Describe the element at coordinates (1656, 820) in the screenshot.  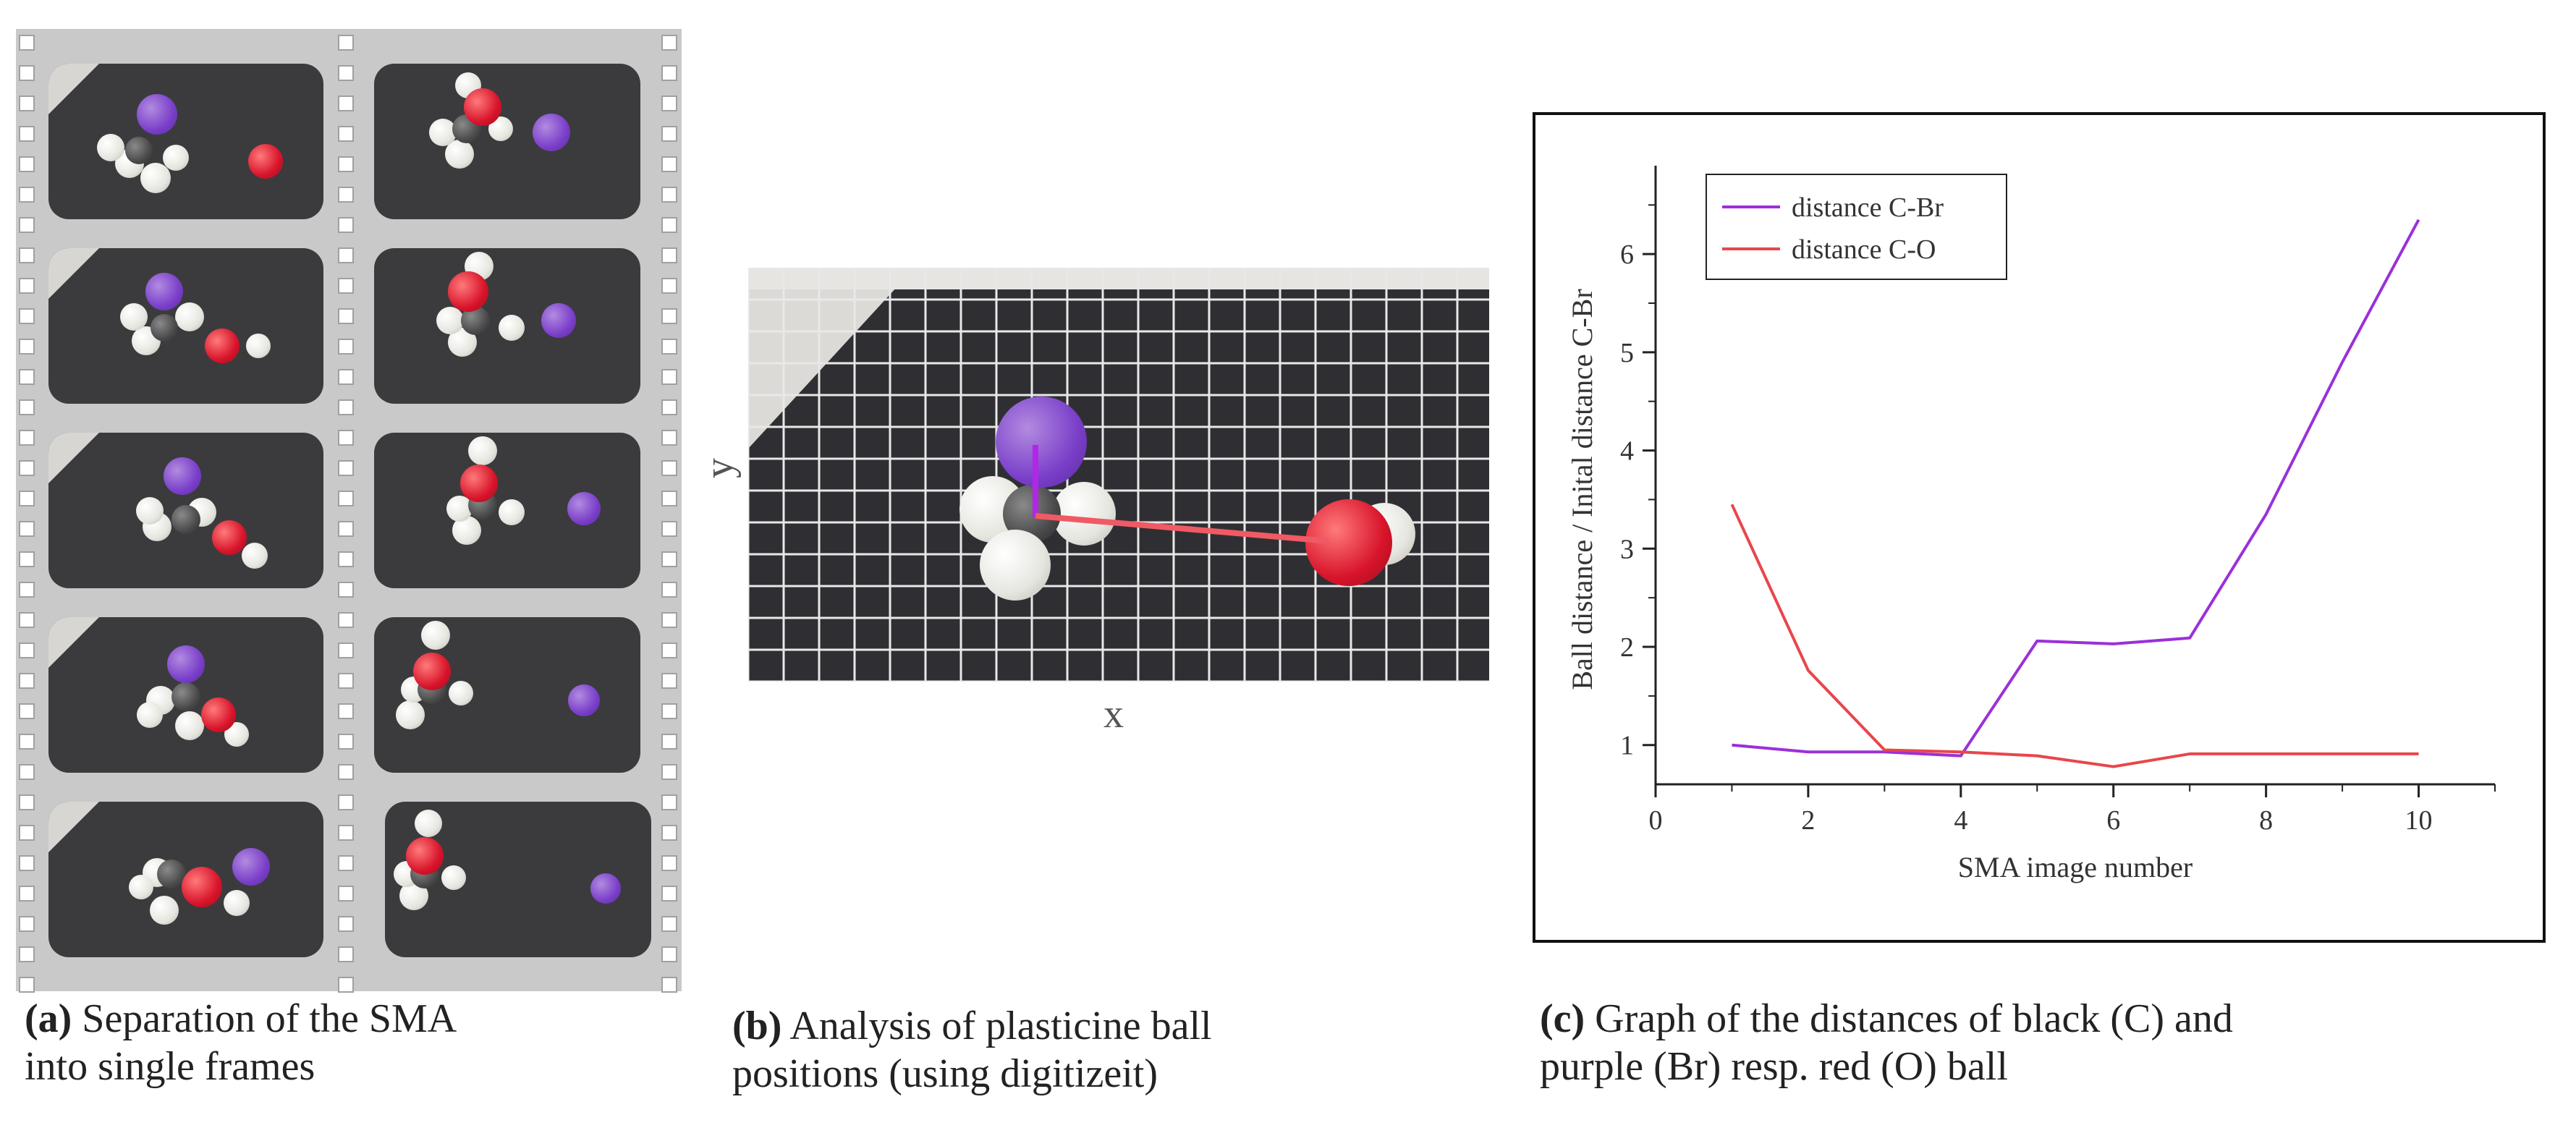
I see `x-tick-label: 0` at that location.